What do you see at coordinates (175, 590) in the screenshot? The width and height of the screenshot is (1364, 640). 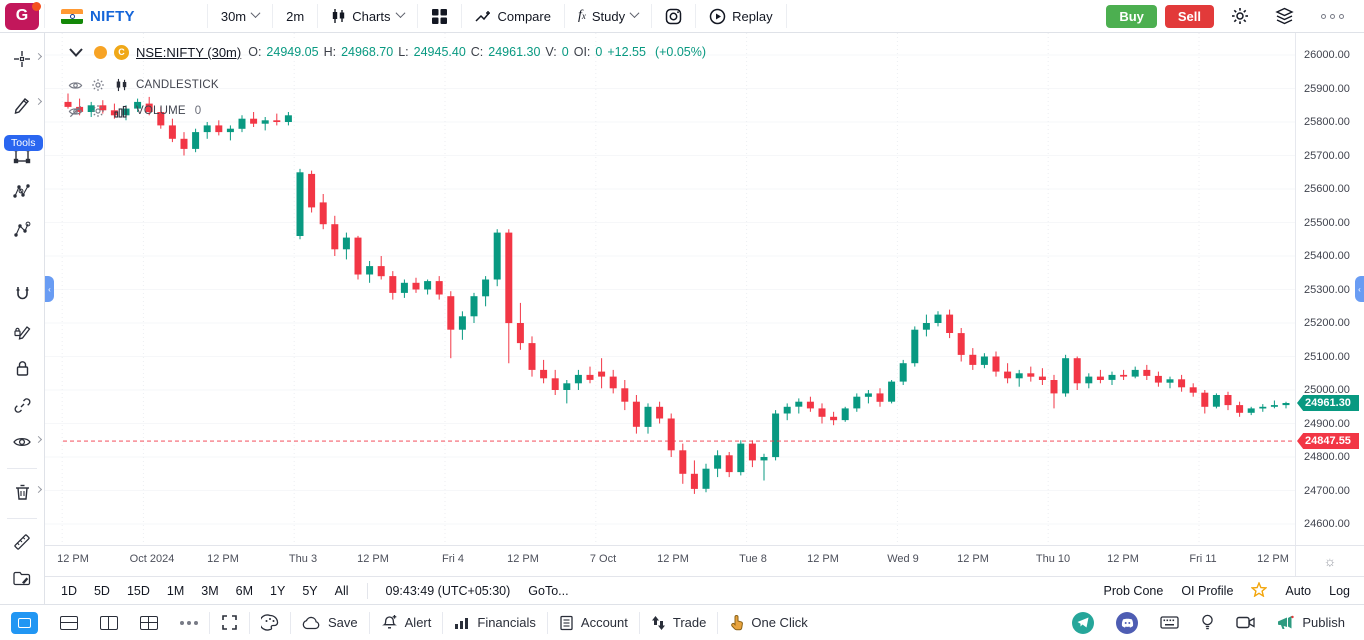 I see `range-1M: 1M` at bounding box center [175, 590].